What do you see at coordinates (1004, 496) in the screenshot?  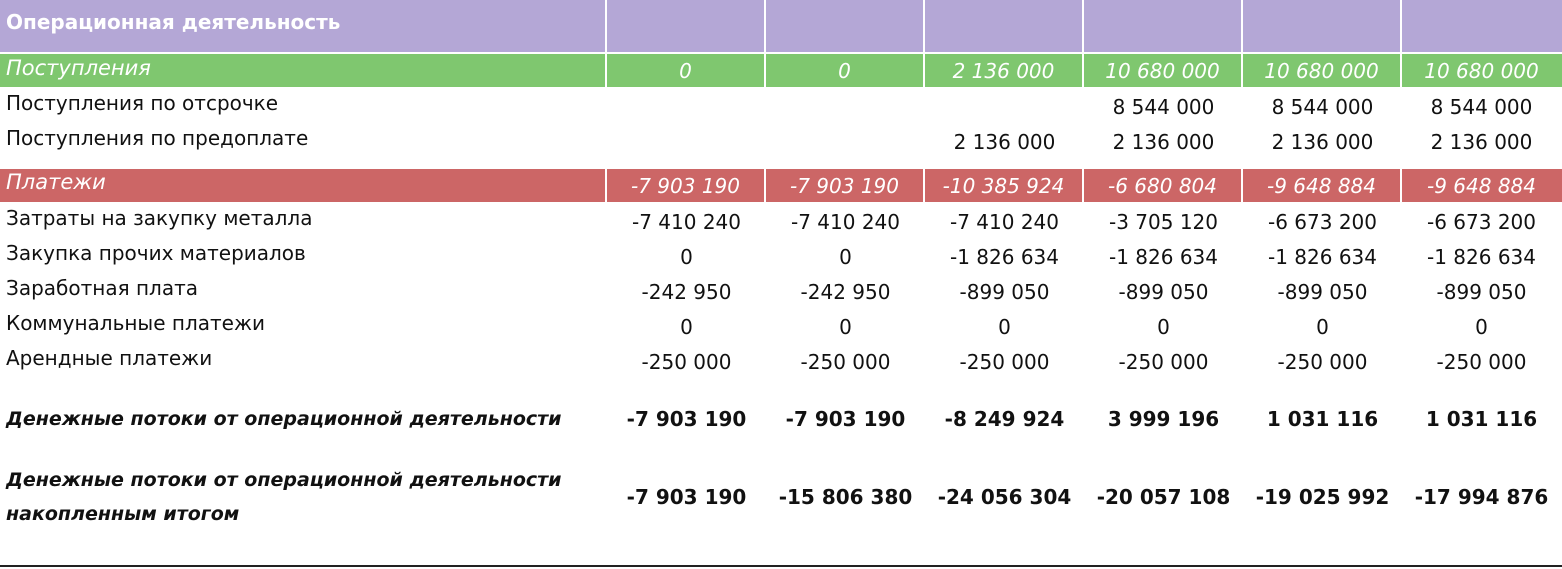 I see `value-cell: -24 056 304` at bounding box center [1004, 496].